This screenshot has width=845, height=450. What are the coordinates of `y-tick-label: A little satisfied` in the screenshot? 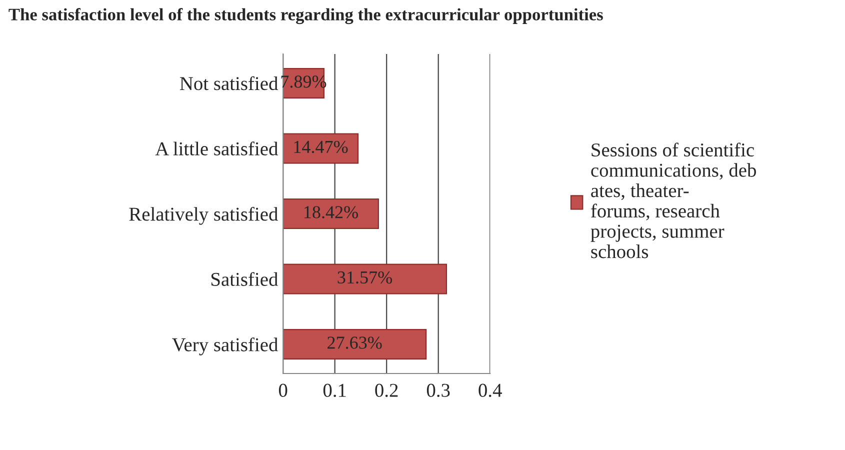 It's located at (216, 149).